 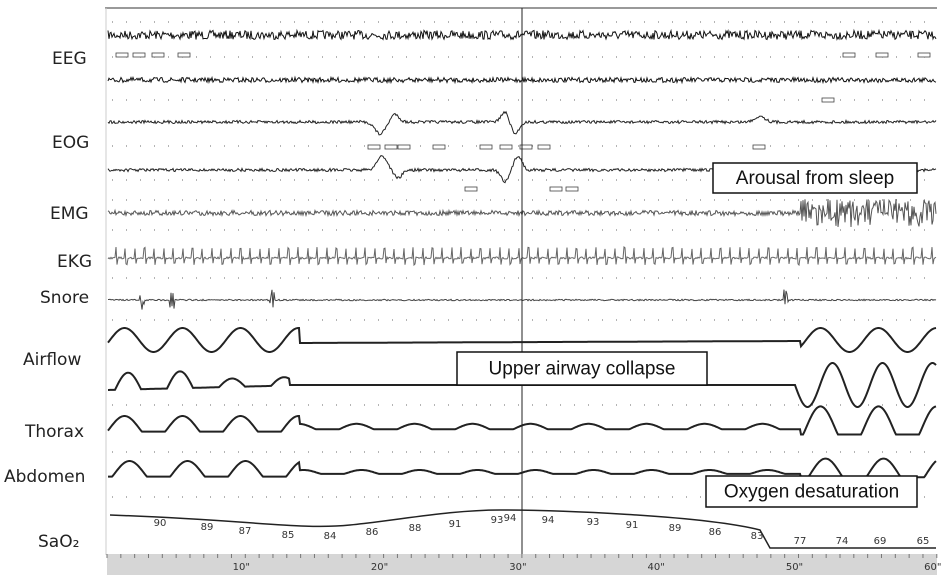 What do you see at coordinates (288, 535) in the screenshot?
I see `sao2-reading: 85` at bounding box center [288, 535].